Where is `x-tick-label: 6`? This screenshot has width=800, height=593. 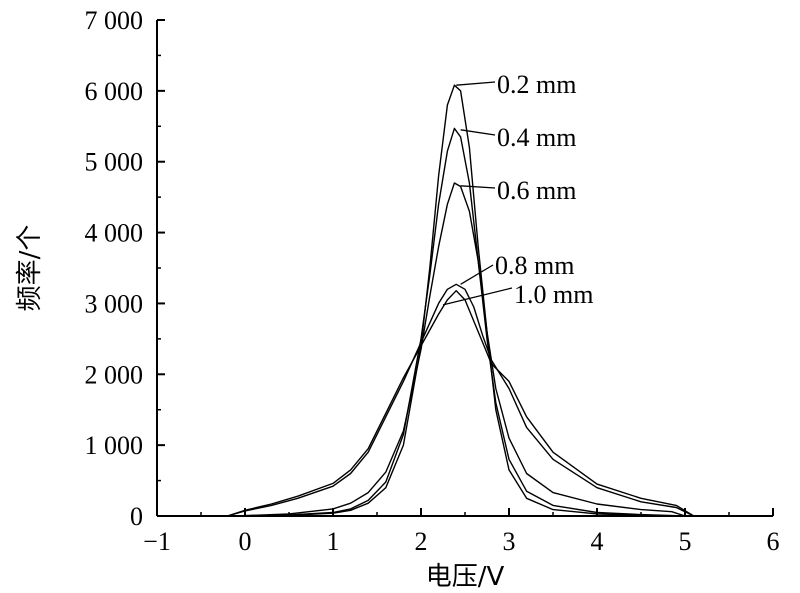 x-tick-label: 6 is located at coordinates (773, 541).